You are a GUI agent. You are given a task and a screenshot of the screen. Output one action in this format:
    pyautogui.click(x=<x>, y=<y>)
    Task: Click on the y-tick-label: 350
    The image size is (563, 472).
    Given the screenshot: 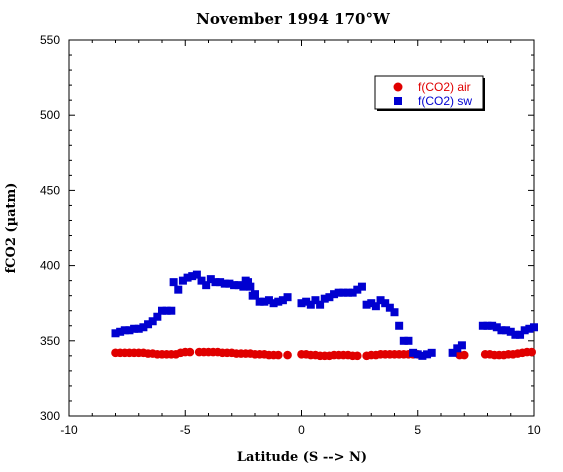 What is the action you would take?
    pyautogui.click(x=50, y=341)
    